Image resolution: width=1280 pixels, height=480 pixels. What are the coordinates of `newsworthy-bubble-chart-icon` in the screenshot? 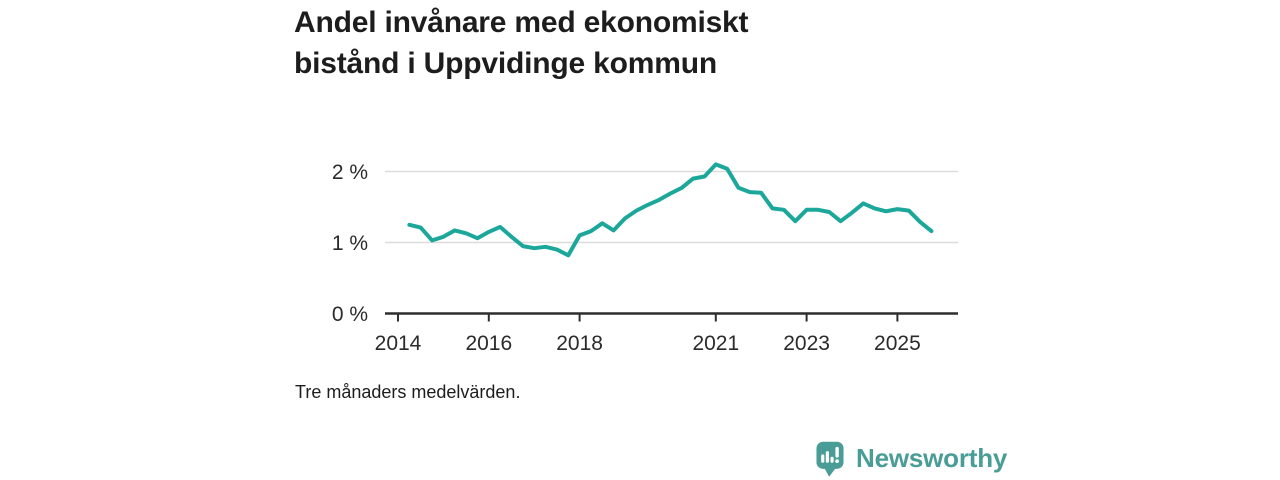 It's located at (830, 459).